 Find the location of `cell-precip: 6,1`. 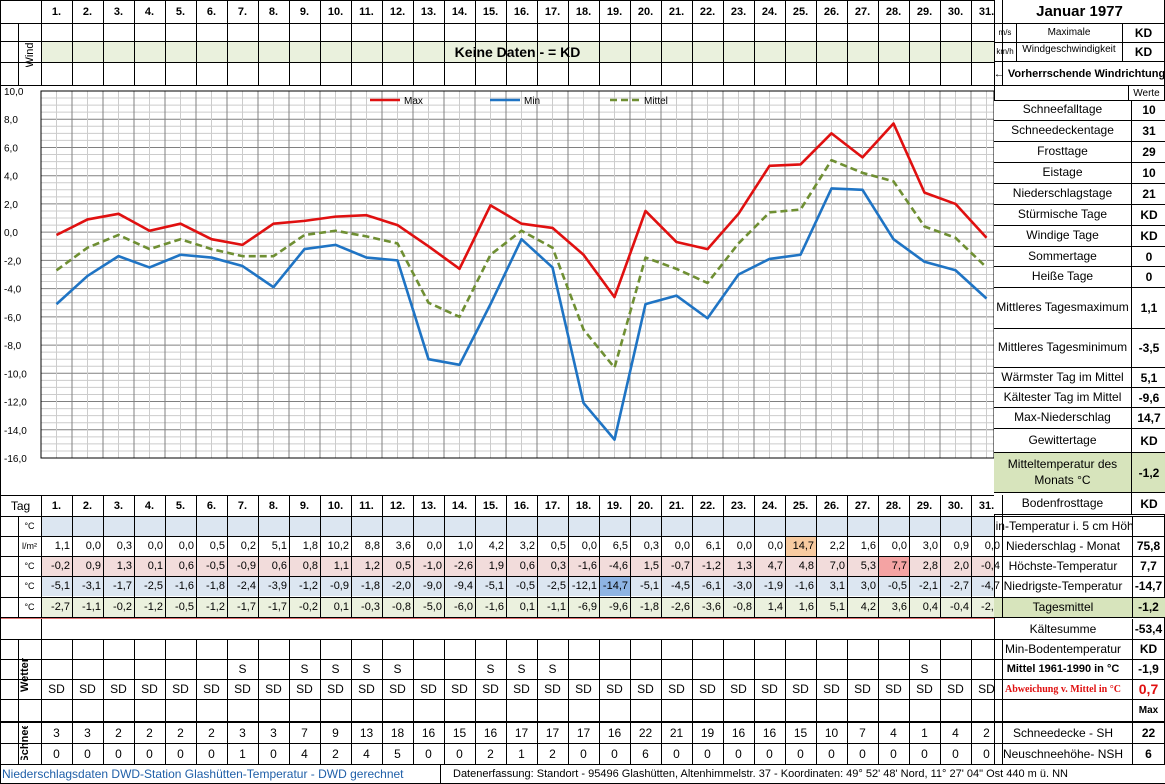

cell-precip: 6,1 is located at coordinates (713, 546).